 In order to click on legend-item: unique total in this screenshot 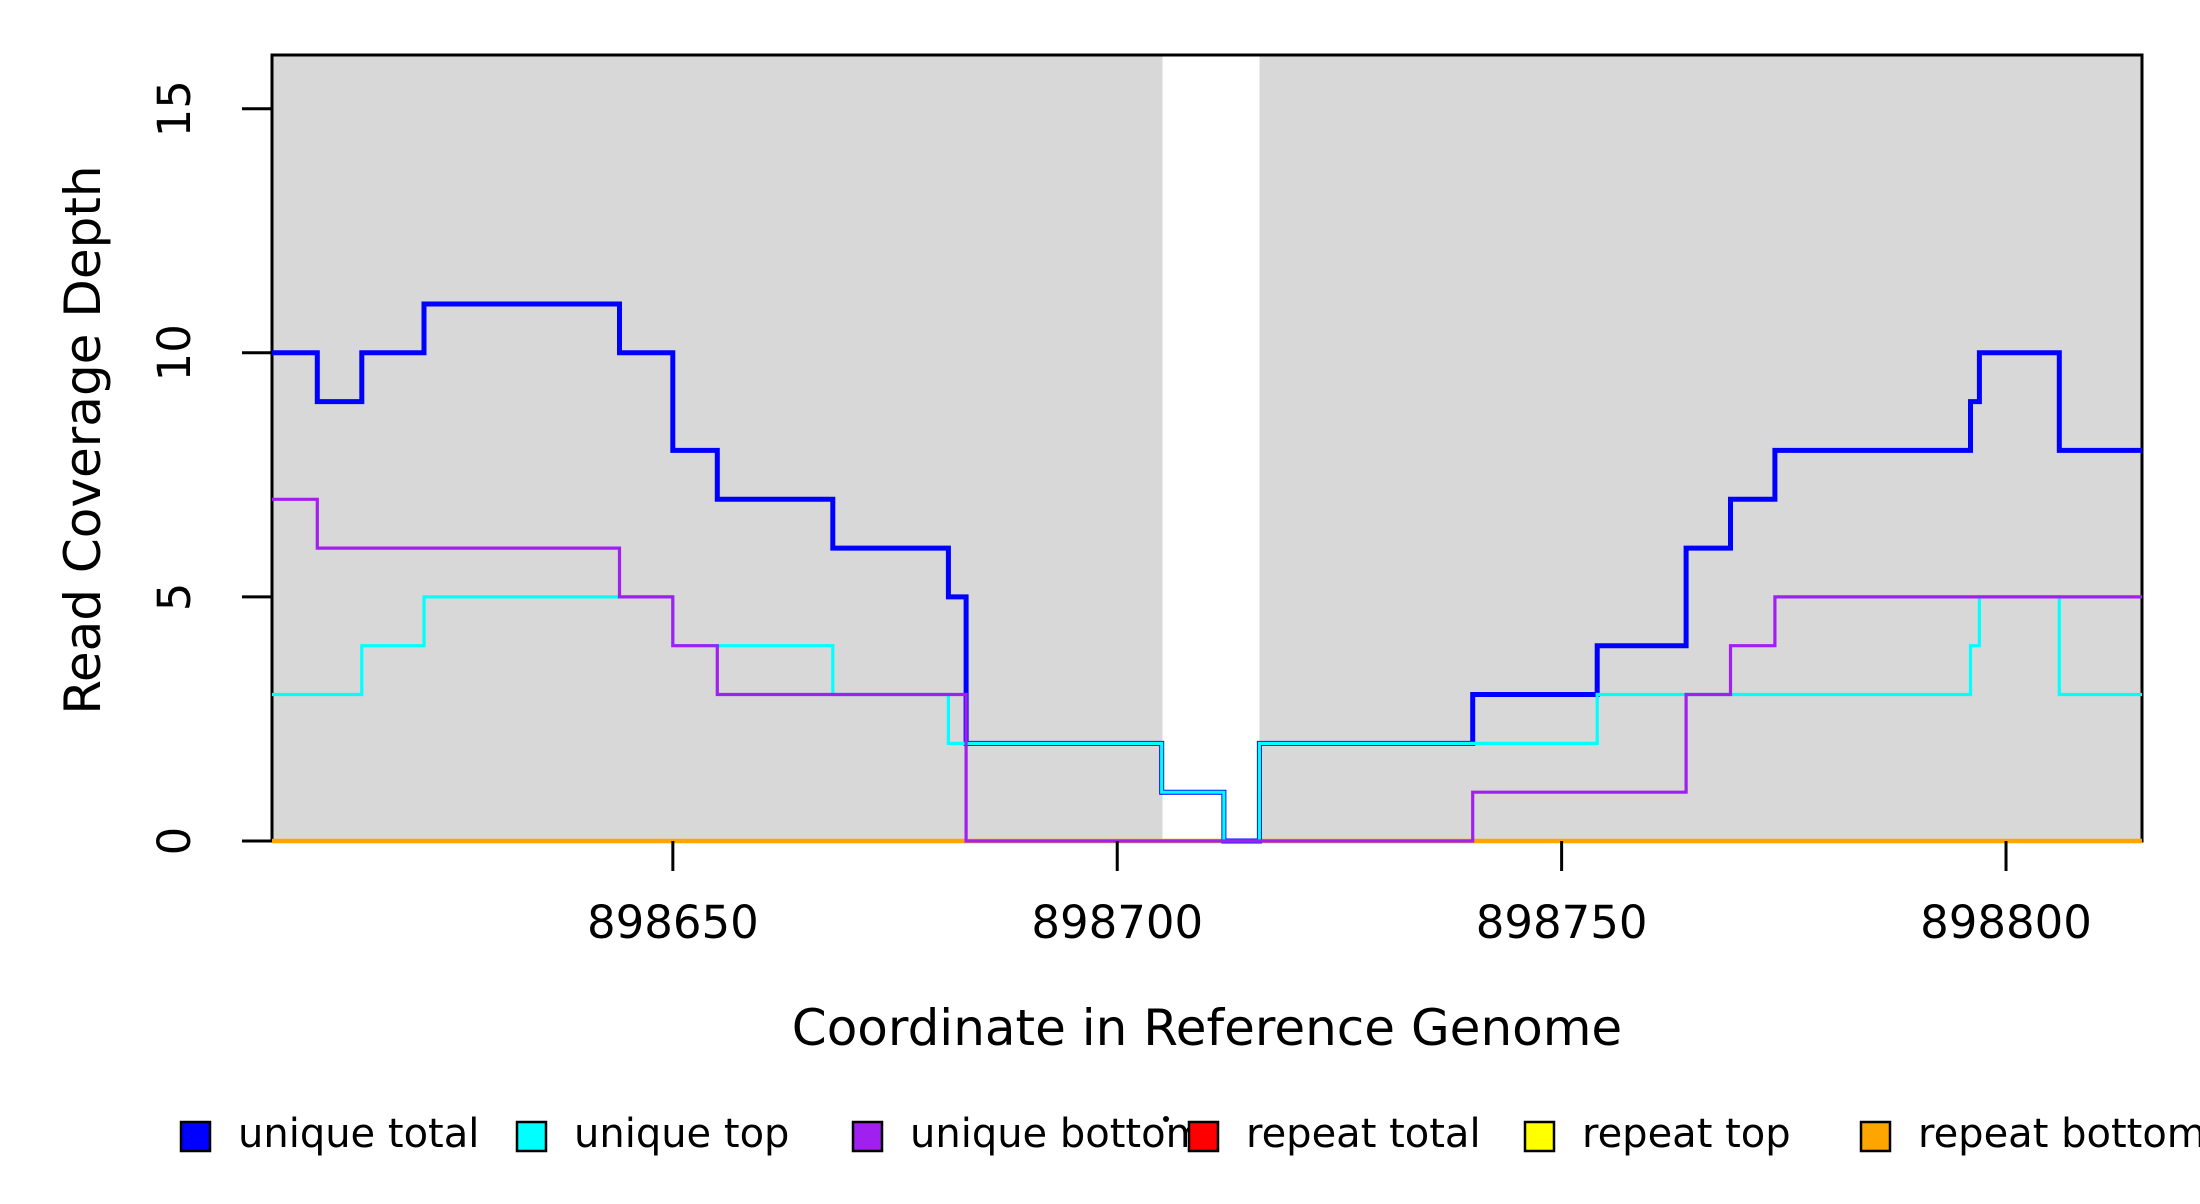, I will do `click(329, 1134)`.